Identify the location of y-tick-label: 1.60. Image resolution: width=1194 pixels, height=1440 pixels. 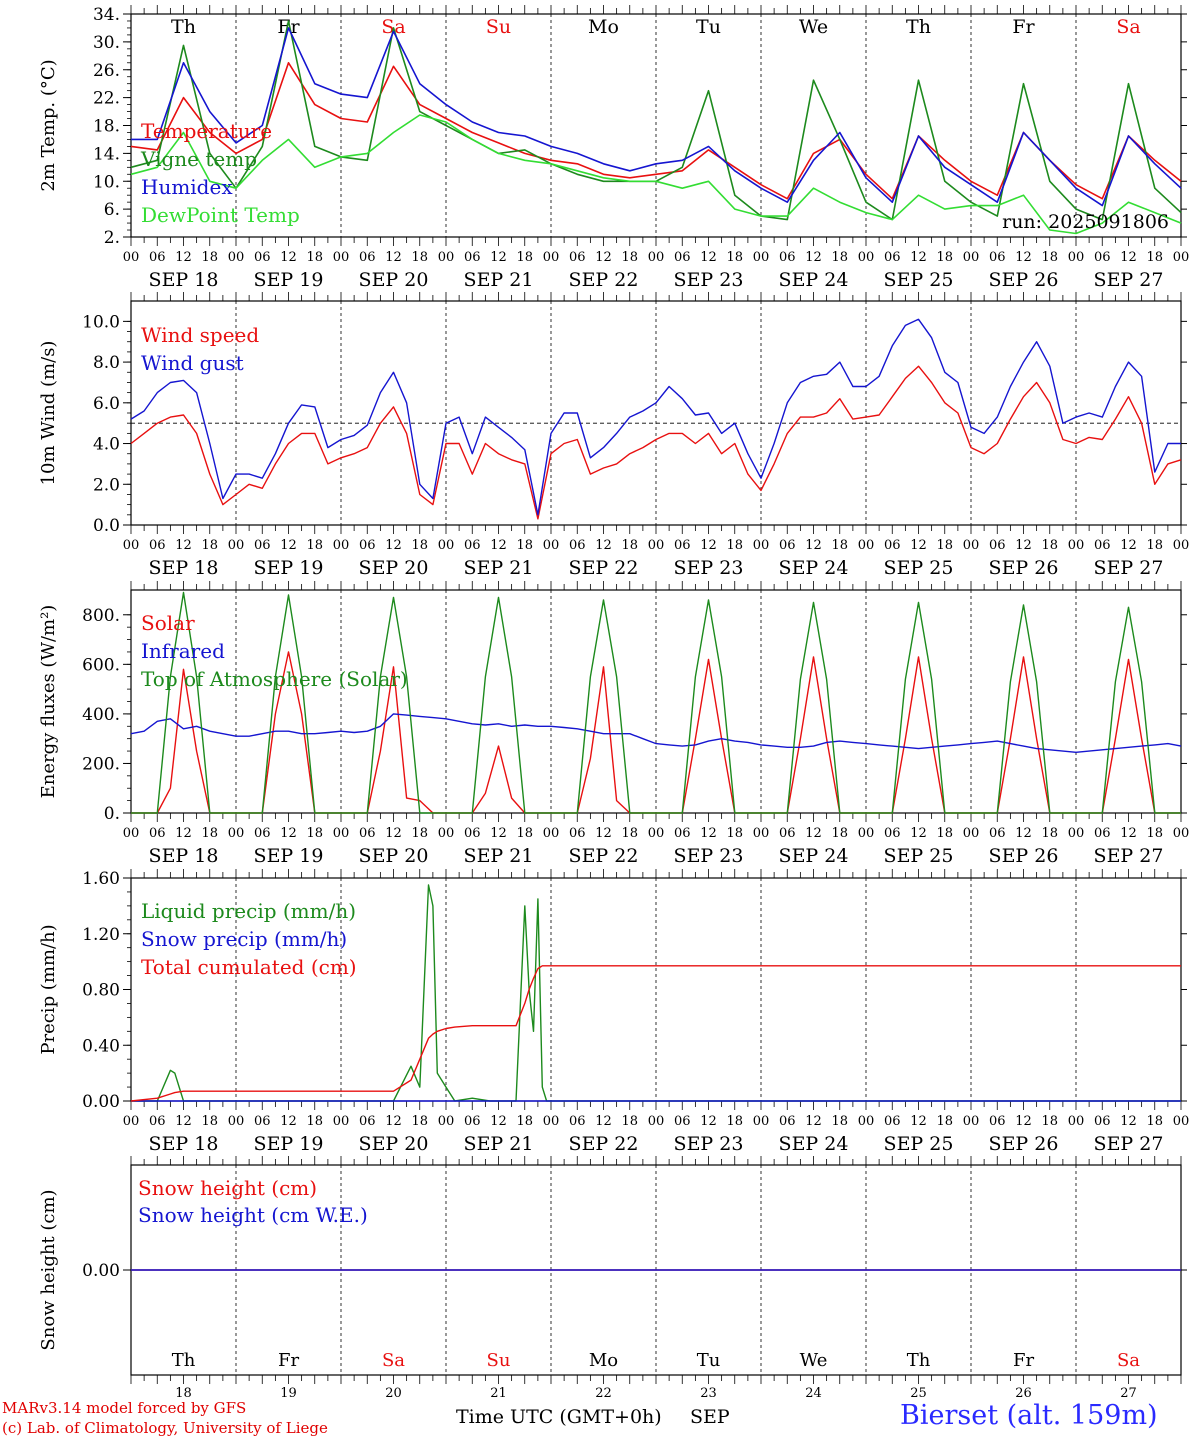
(101, 879).